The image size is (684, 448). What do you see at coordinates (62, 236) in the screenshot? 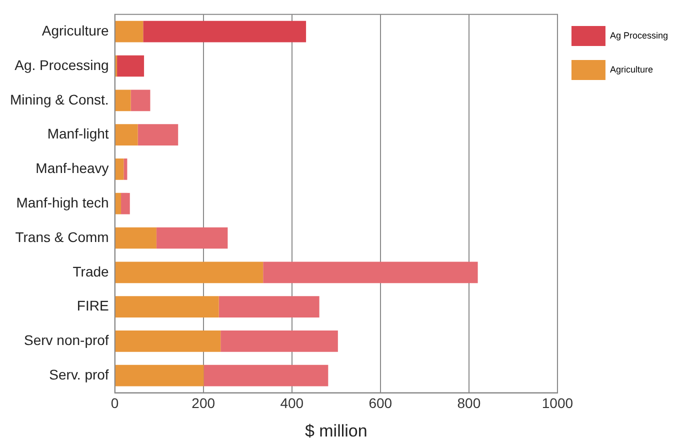
I see `y-tick-label: Trans & Comm` at bounding box center [62, 236].